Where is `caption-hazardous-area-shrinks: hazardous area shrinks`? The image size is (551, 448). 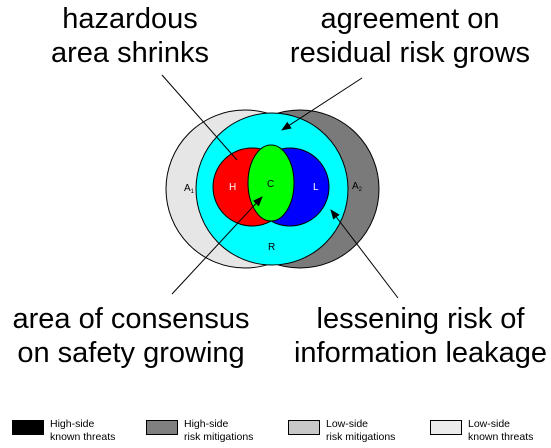
caption-hazardous-area-shrinks: hazardous area shrinks is located at coordinates (130, 36).